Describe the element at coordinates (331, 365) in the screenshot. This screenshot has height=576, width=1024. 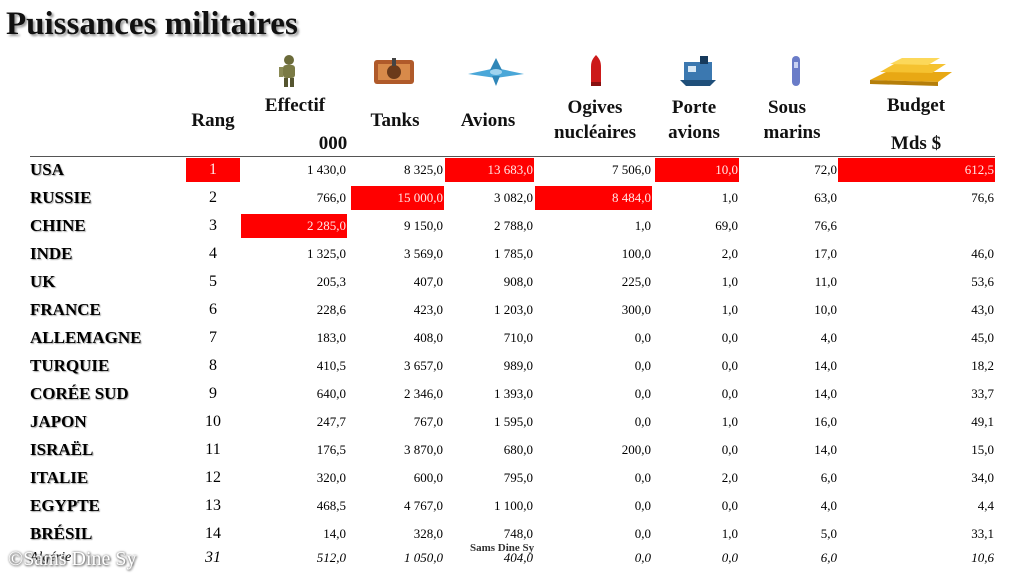
I see `cell-effectif: 410,5` at that location.